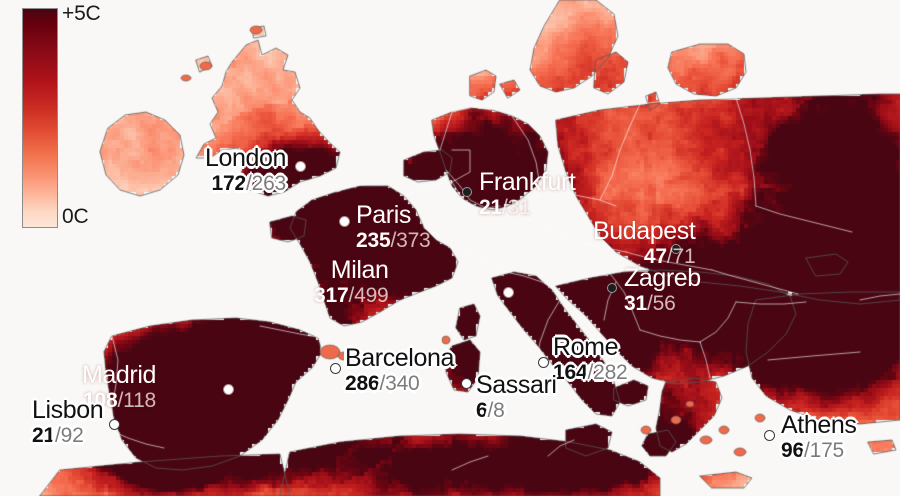  Describe the element at coordinates (300, 166) in the screenshot. I see `city-marker-london` at that location.